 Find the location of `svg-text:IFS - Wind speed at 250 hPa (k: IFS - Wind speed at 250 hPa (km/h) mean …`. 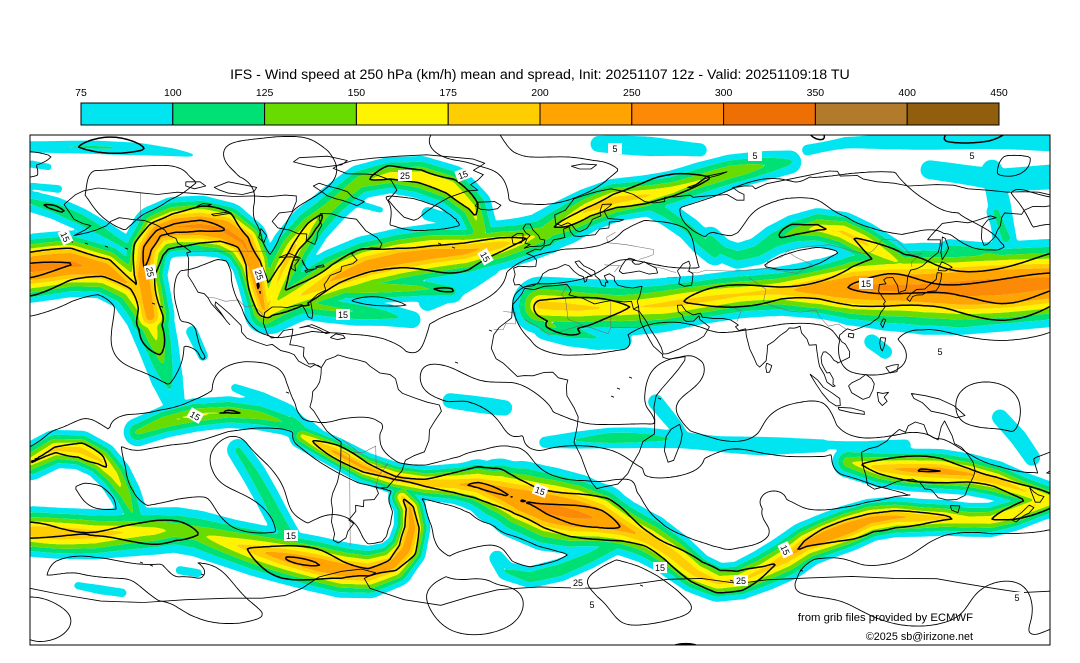

svg-text:IFS - Wind speed at 250 hPa (k: IFS - Wind speed at 250 hPa (km/h) mean … is located at coordinates (540, 75).